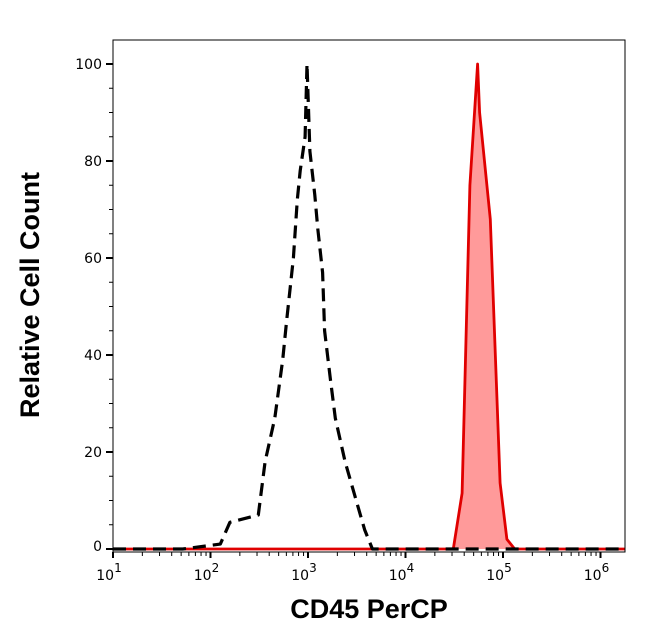 Image resolution: width=646 pixels, height=641 pixels. Describe the element at coordinates (108, 572) in the screenshot. I see `x-tick-label: 10¹` at that location.